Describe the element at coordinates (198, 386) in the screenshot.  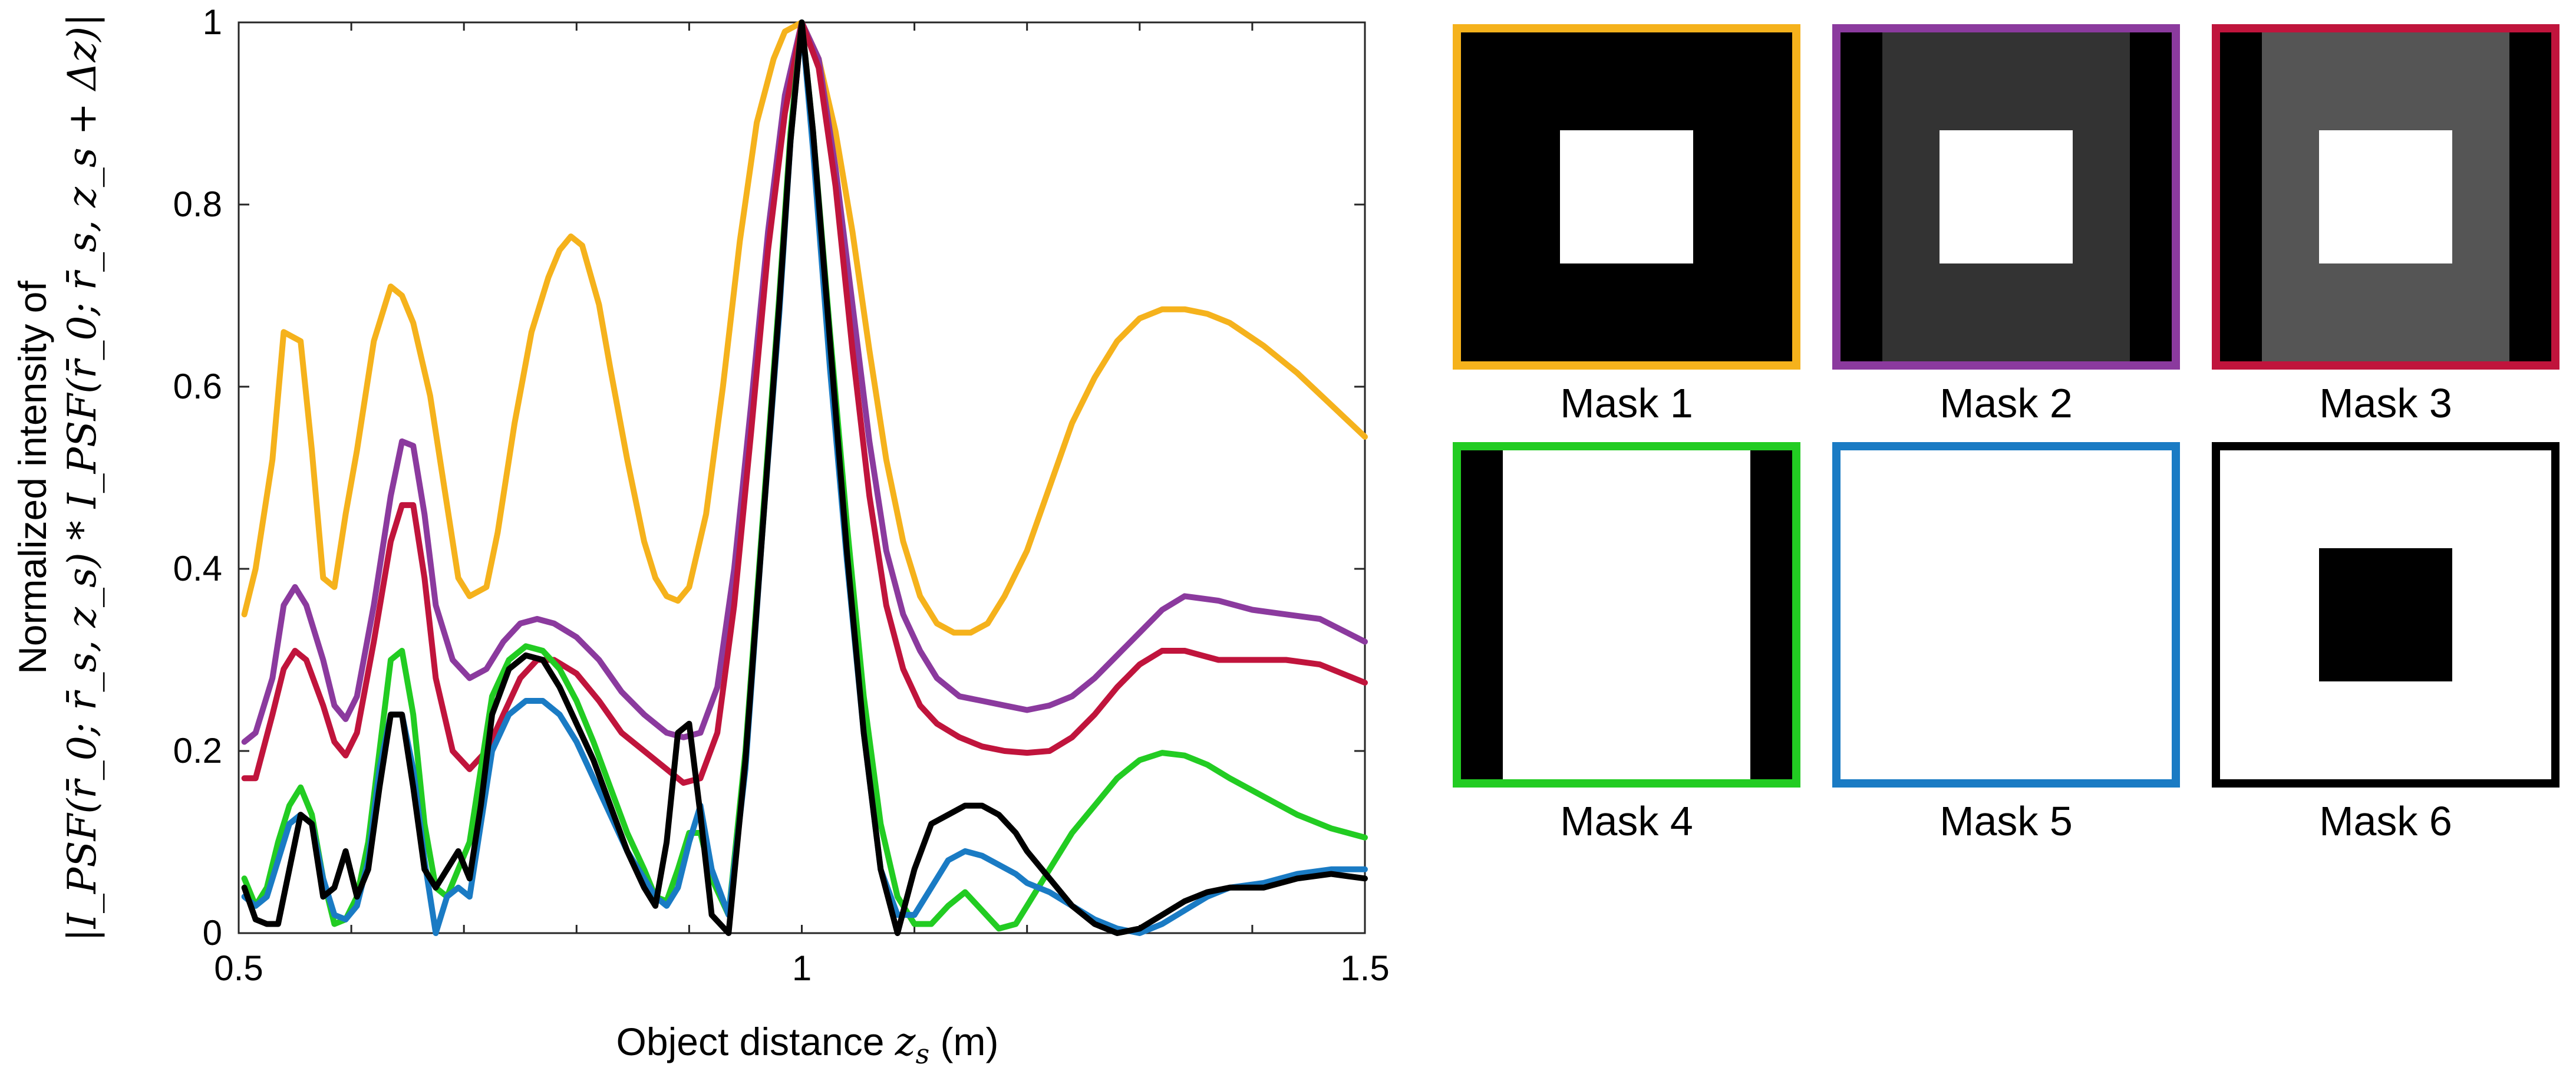
I see `y-tick-label: 0.6` at that location.